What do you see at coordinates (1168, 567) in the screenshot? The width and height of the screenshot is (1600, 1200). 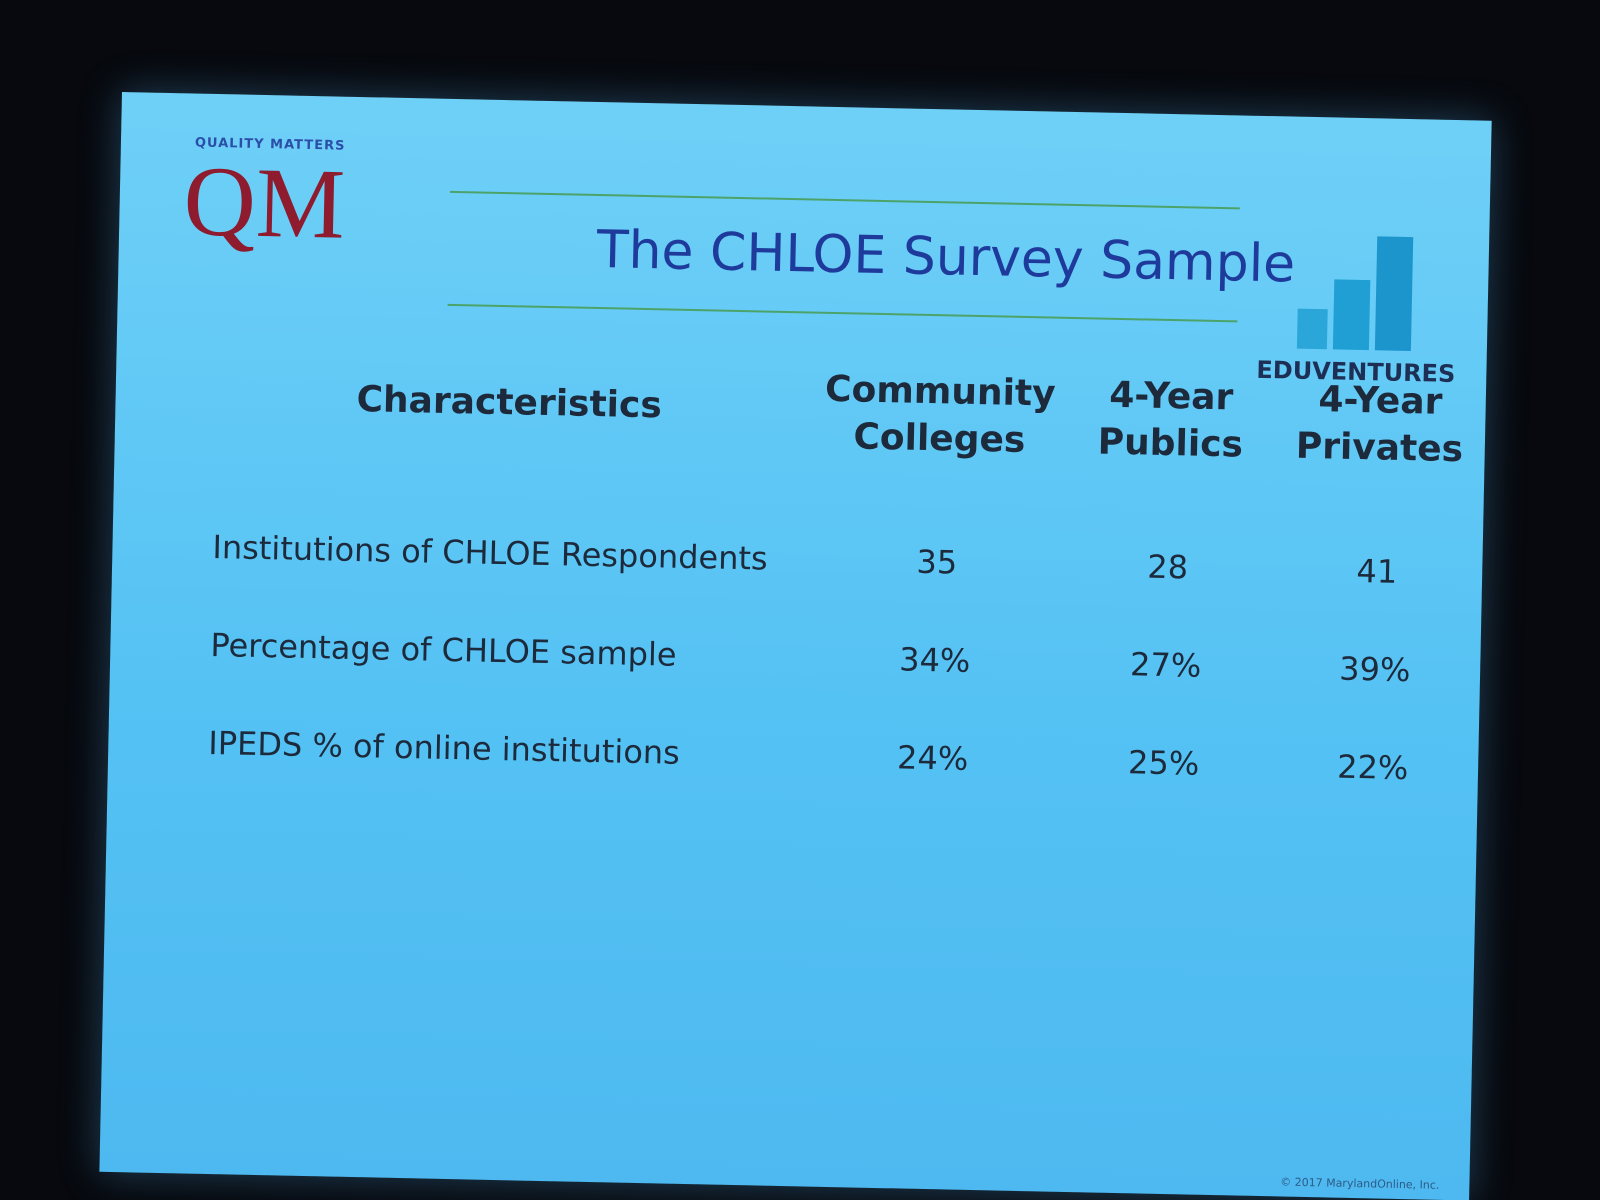 I see `table-cell: 28` at bounding box center [1168, 567].